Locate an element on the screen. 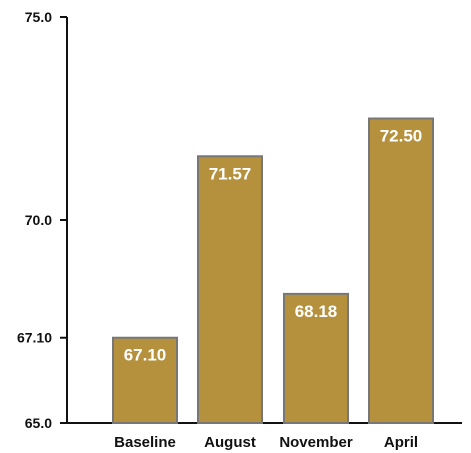 Image resolution: width=471 pixels, height=453 pixels. y-tick-label: 65.0 is located at coordinates (38, 423).